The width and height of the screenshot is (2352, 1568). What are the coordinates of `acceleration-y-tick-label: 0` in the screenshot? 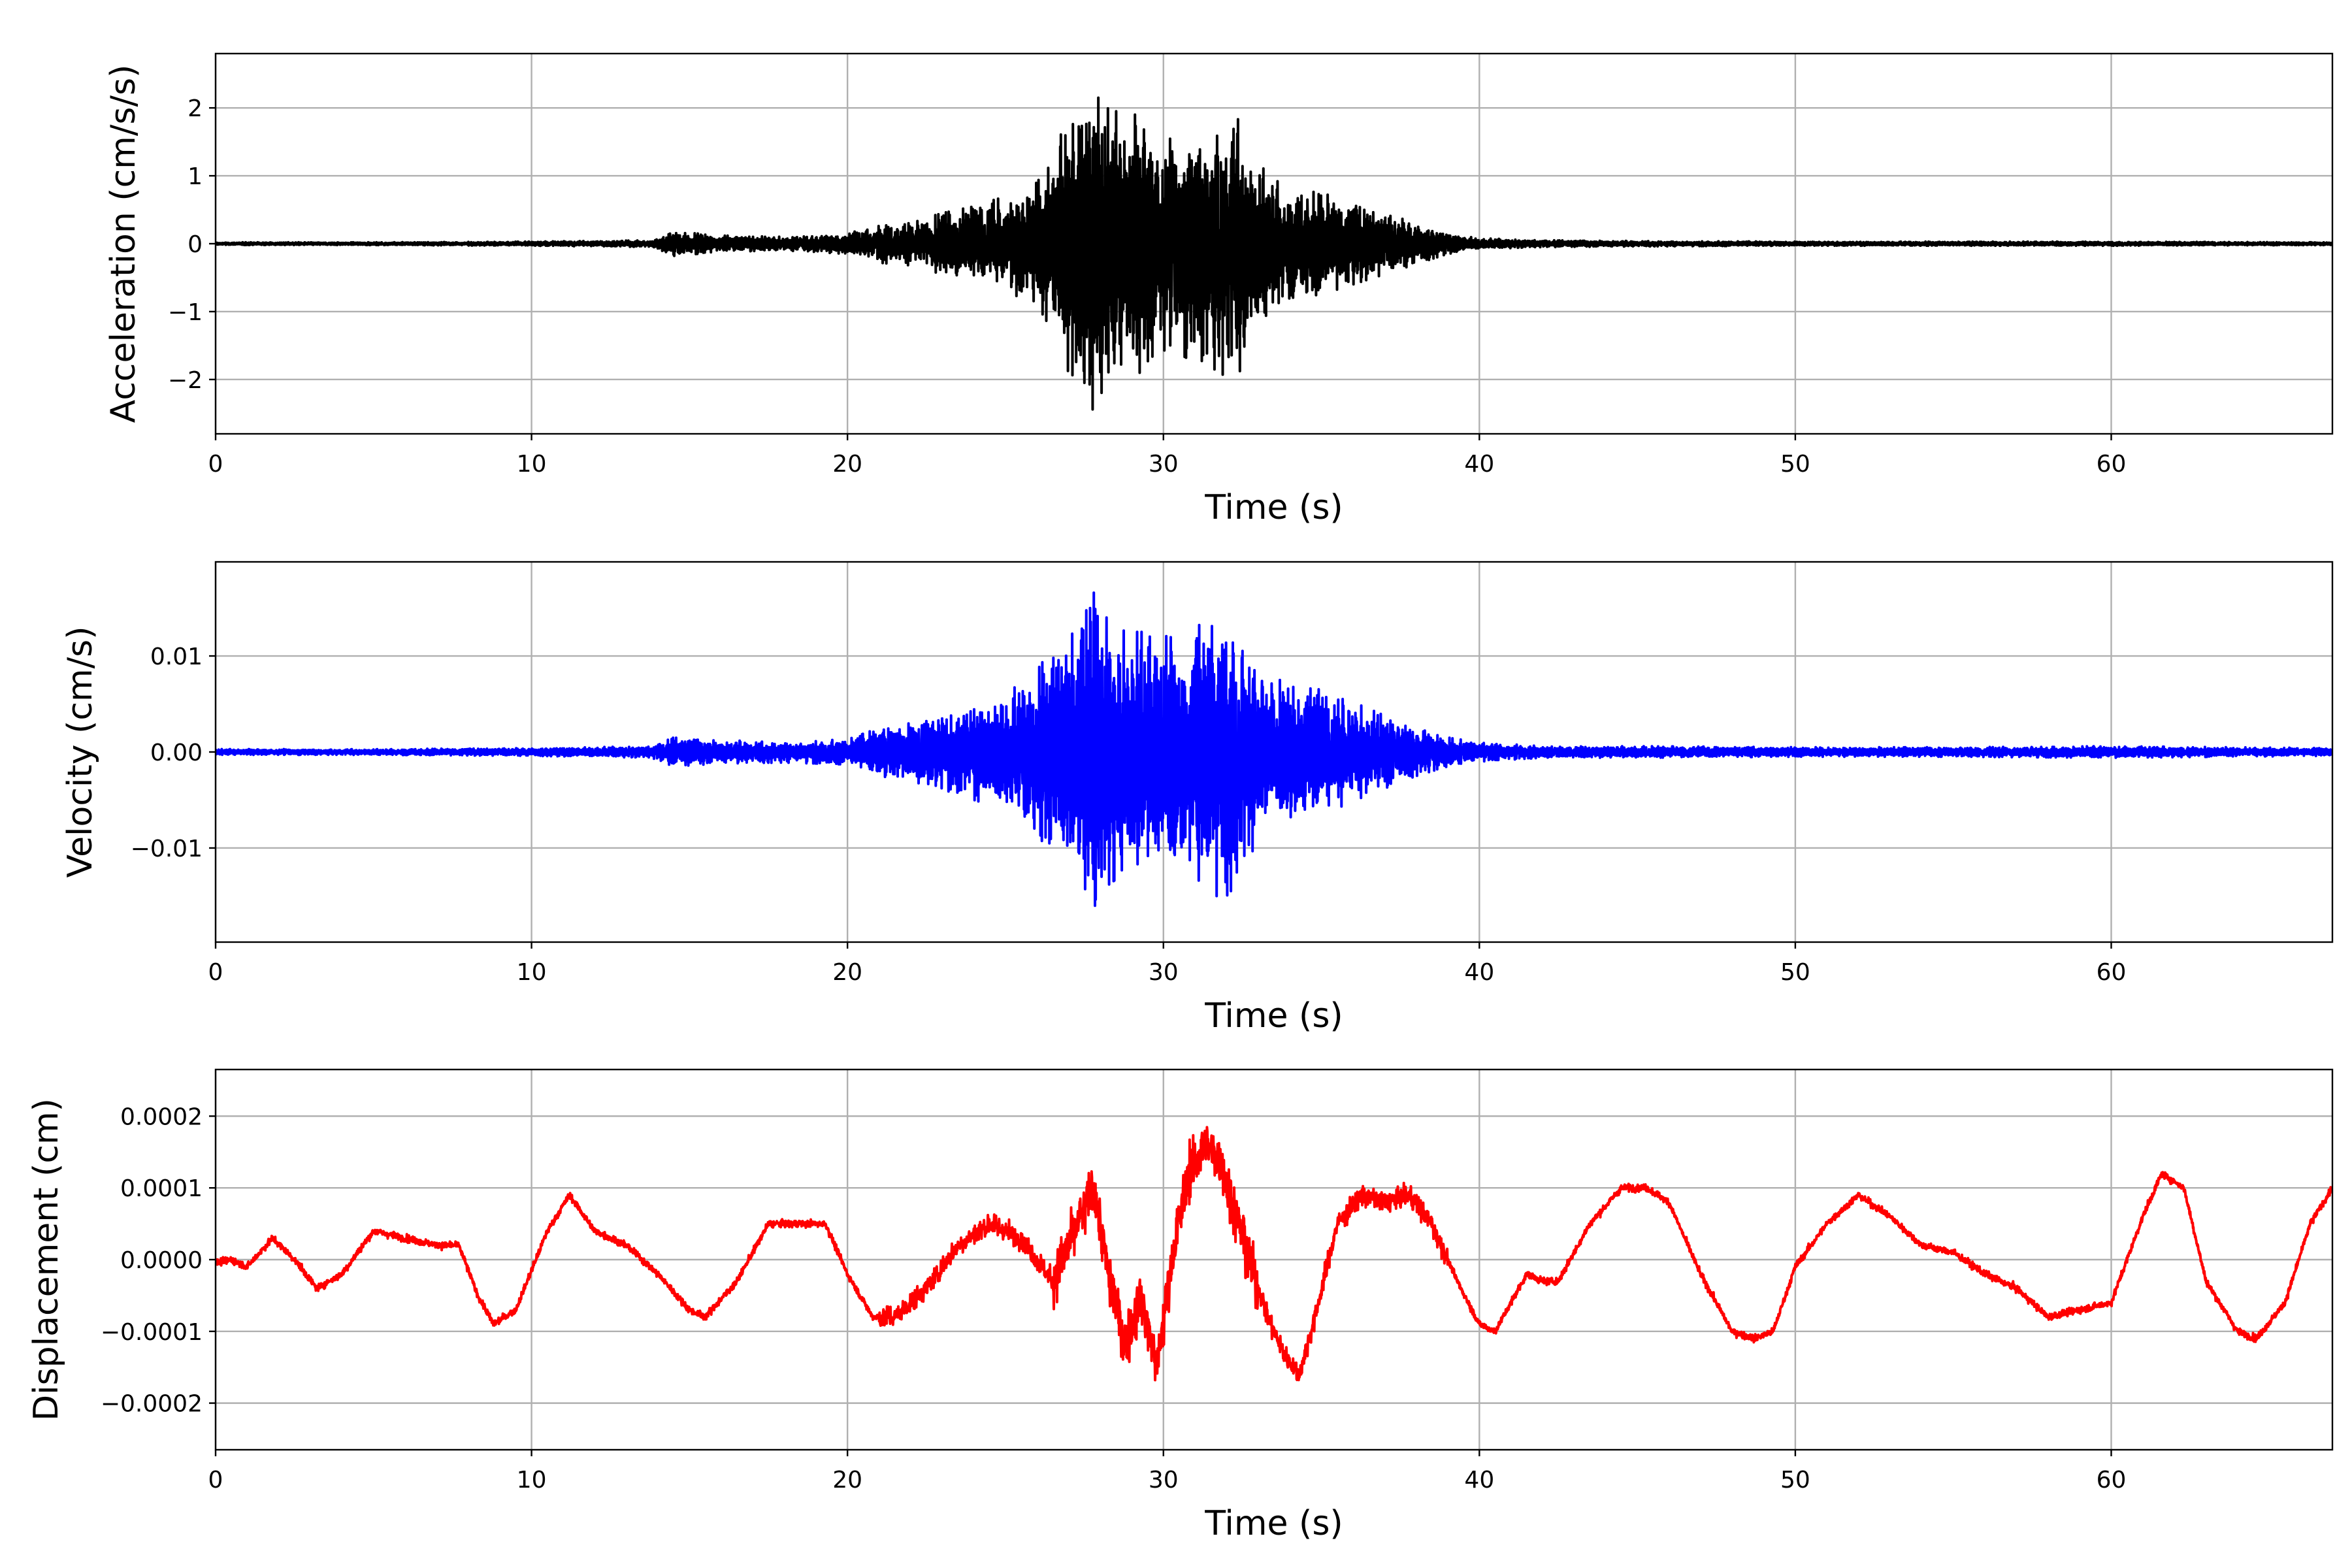 It's located at (195, 244).